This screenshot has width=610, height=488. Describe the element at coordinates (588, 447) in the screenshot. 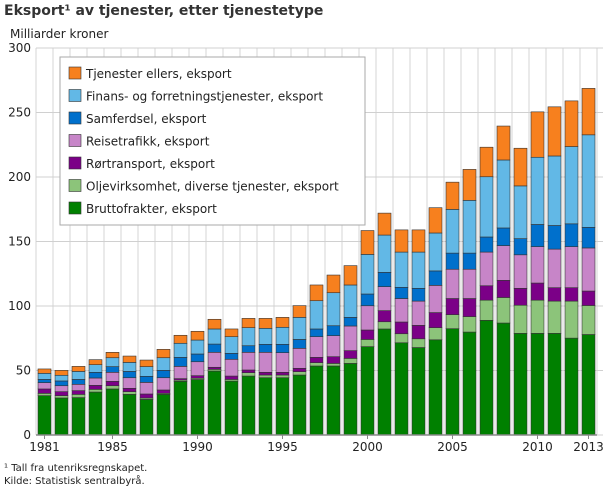

I see `x-tick-label: 2013` at that location.